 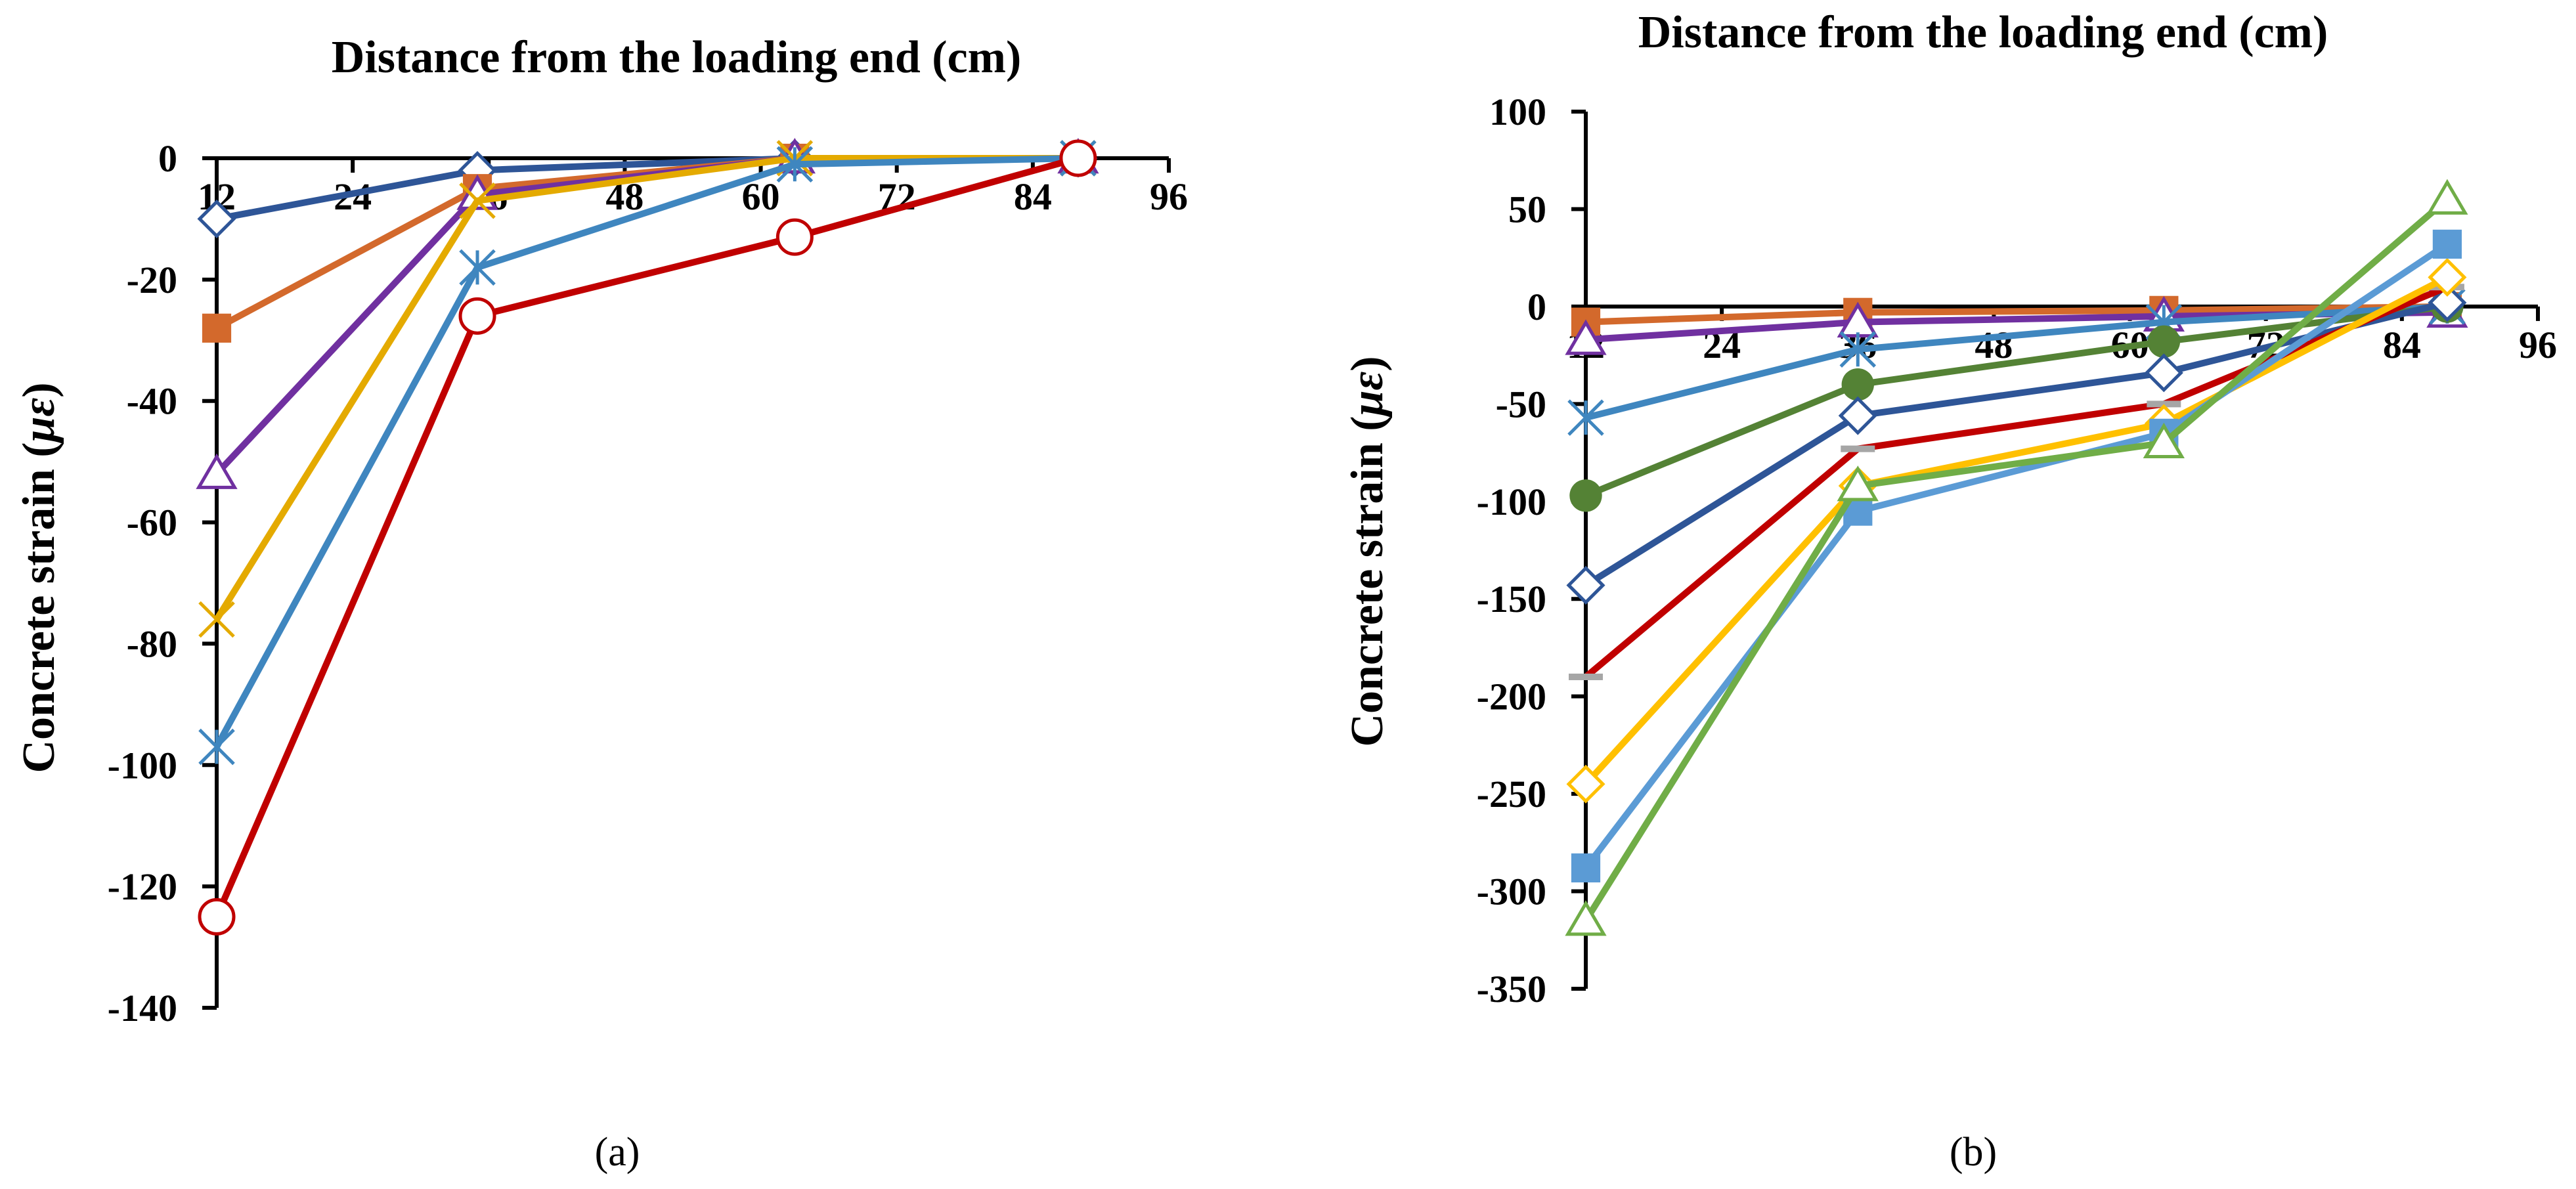 What do you see at coordinates (1511, 697) in the screenshot?
I see `chart-b-y-tick-label: -200` at bounding box center [1511, 697].